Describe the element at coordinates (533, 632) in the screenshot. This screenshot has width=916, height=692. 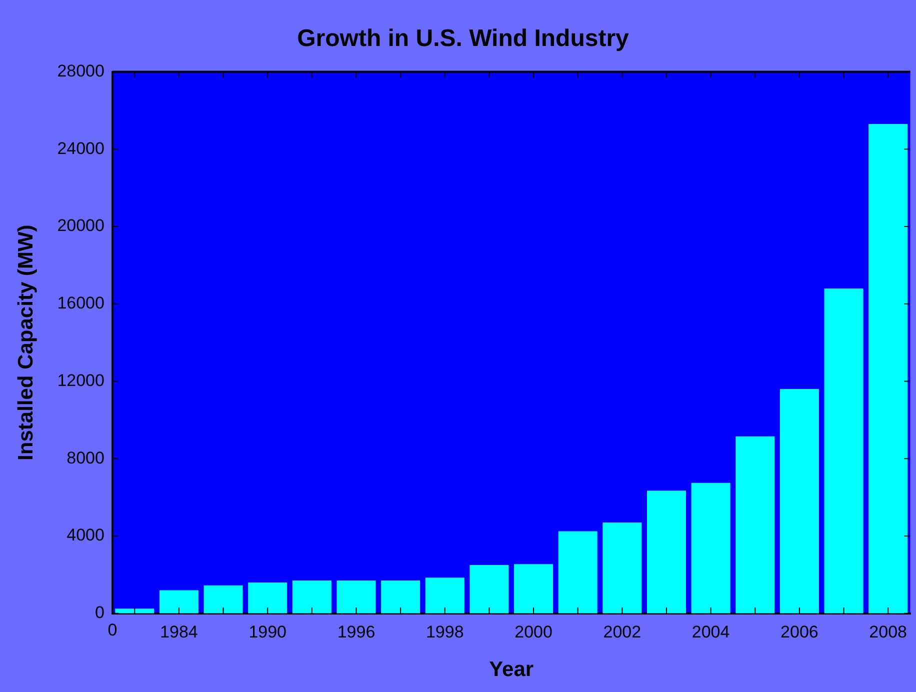
I see `x-tick-label: 2000` at that location.